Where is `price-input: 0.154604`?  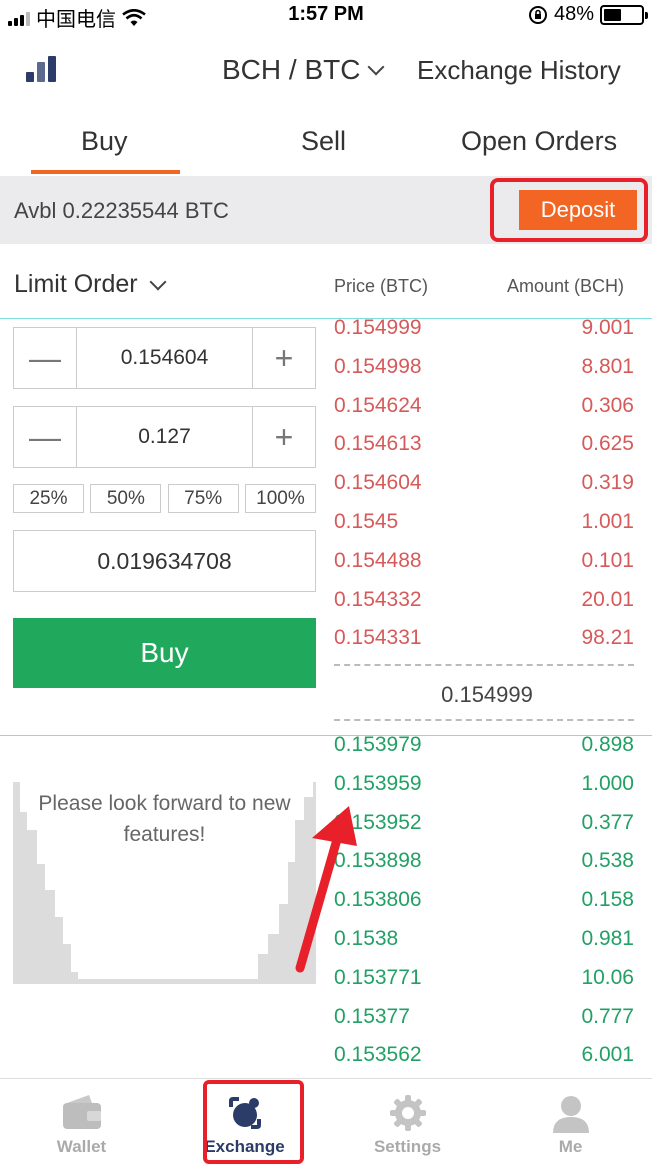 price-input: 0.154604 is located at coordinates (164, 358).